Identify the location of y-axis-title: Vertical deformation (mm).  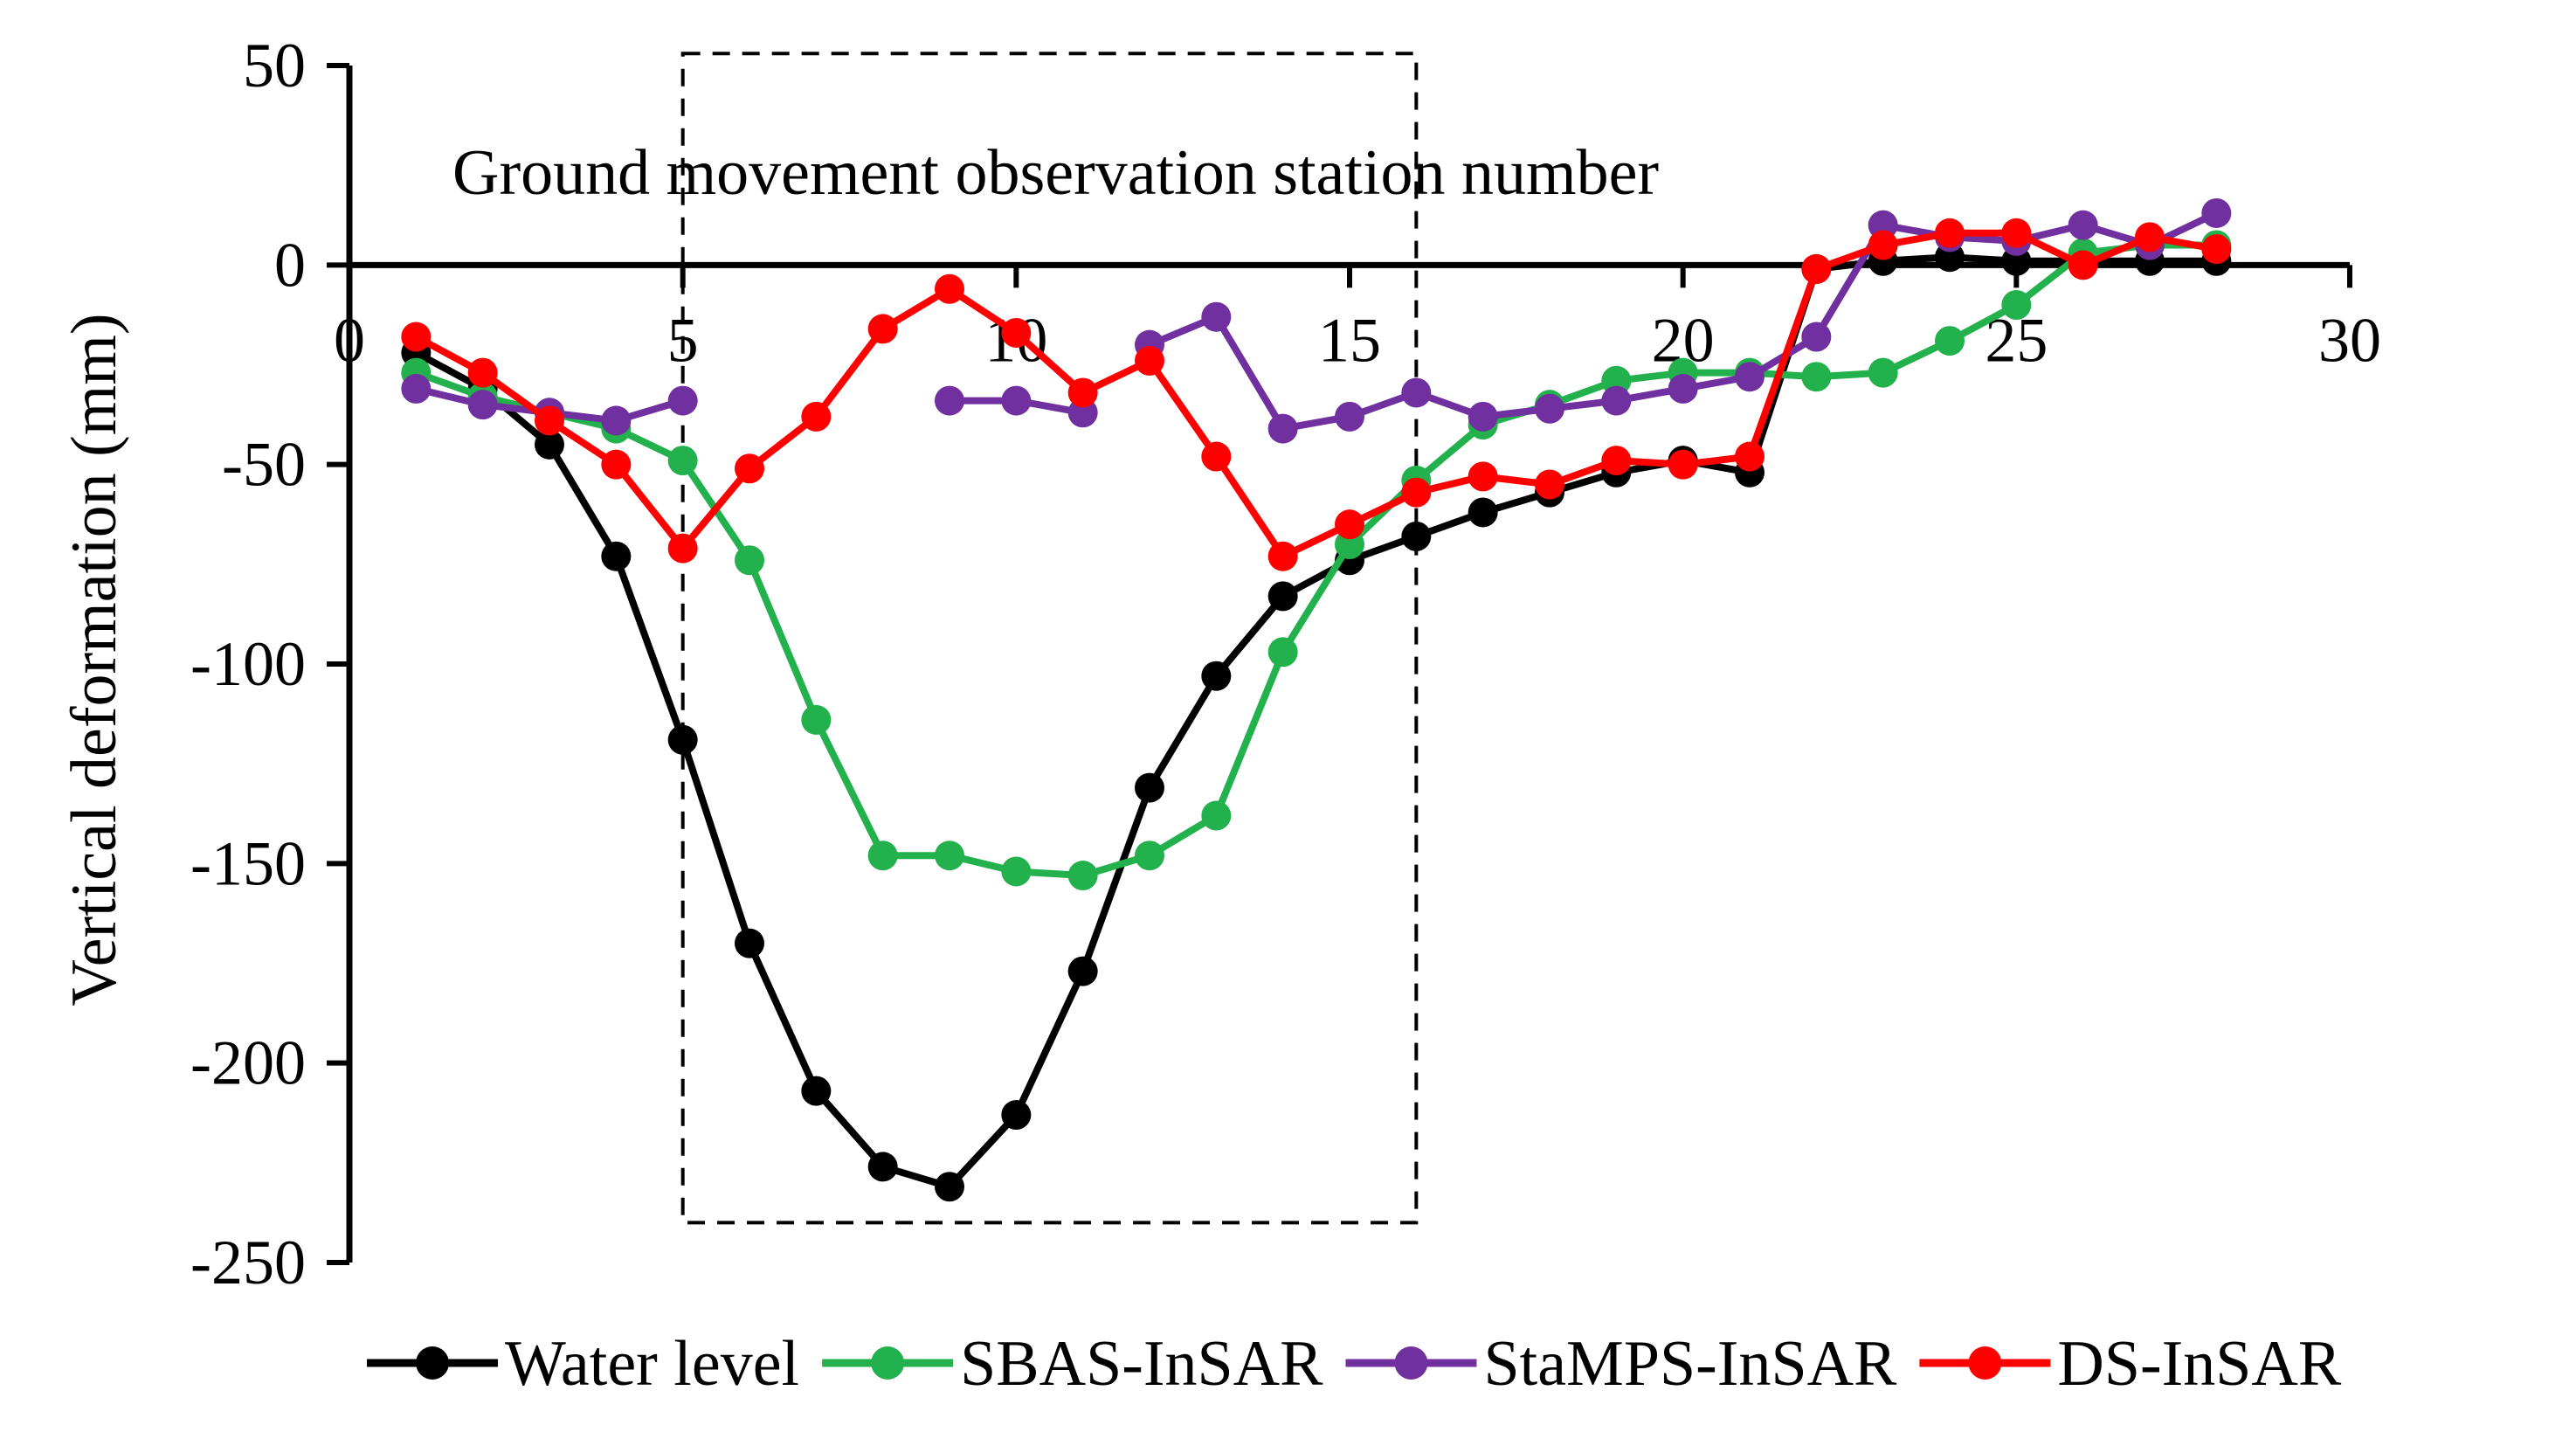
(94, 659).